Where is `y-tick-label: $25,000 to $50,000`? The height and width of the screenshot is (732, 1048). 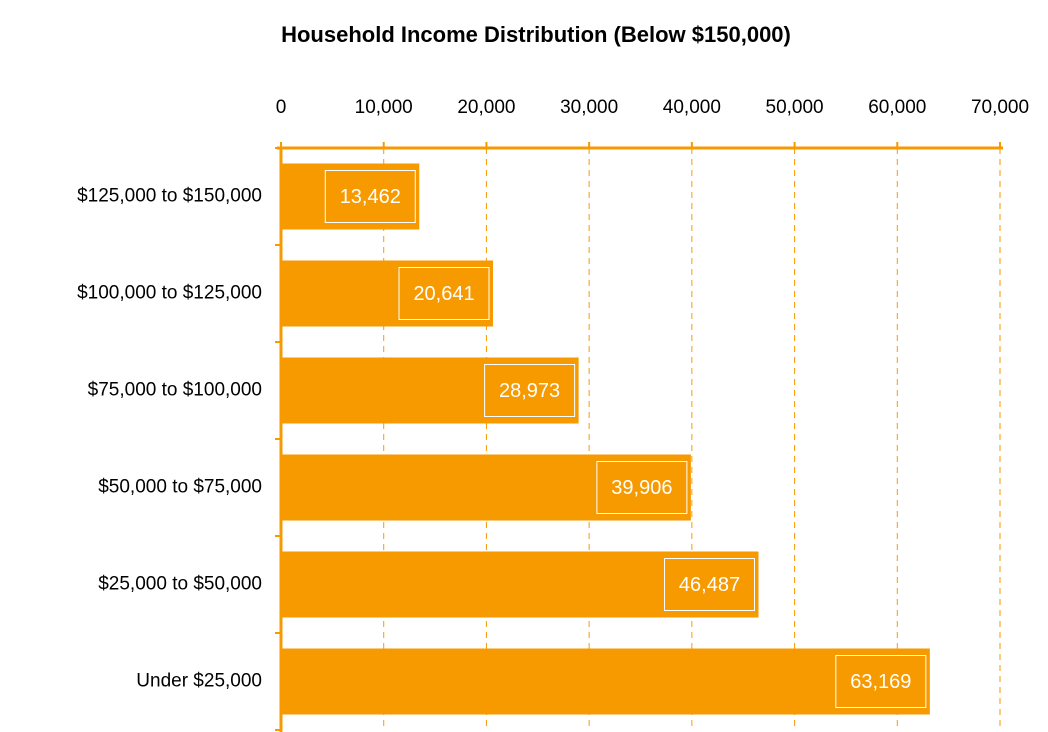 y-tick-label: $25,000 to $50,000 is located at coordinates (180, 584).